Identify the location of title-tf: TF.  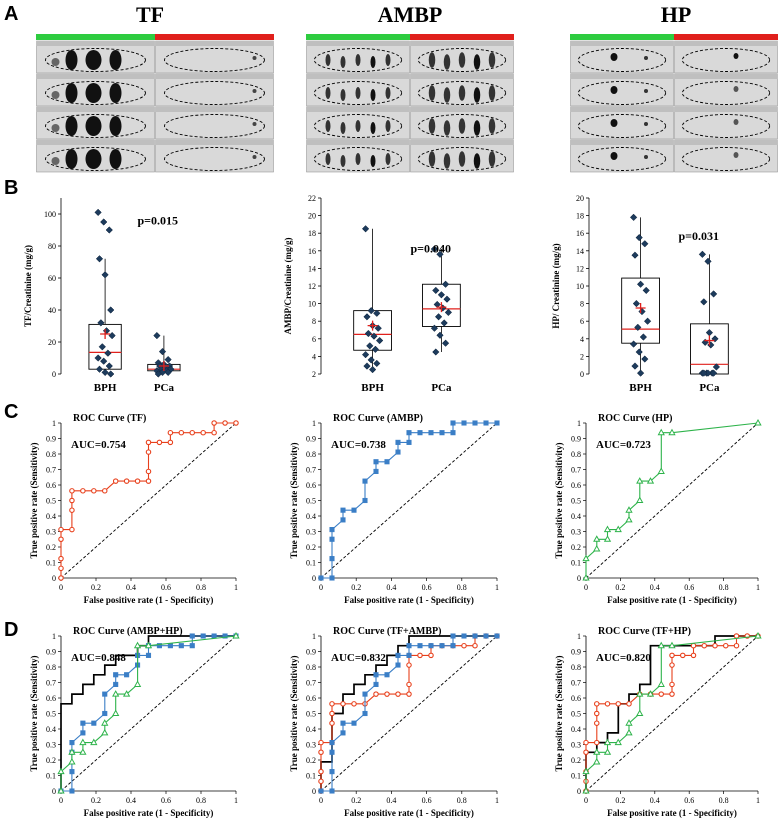
(150, 14).